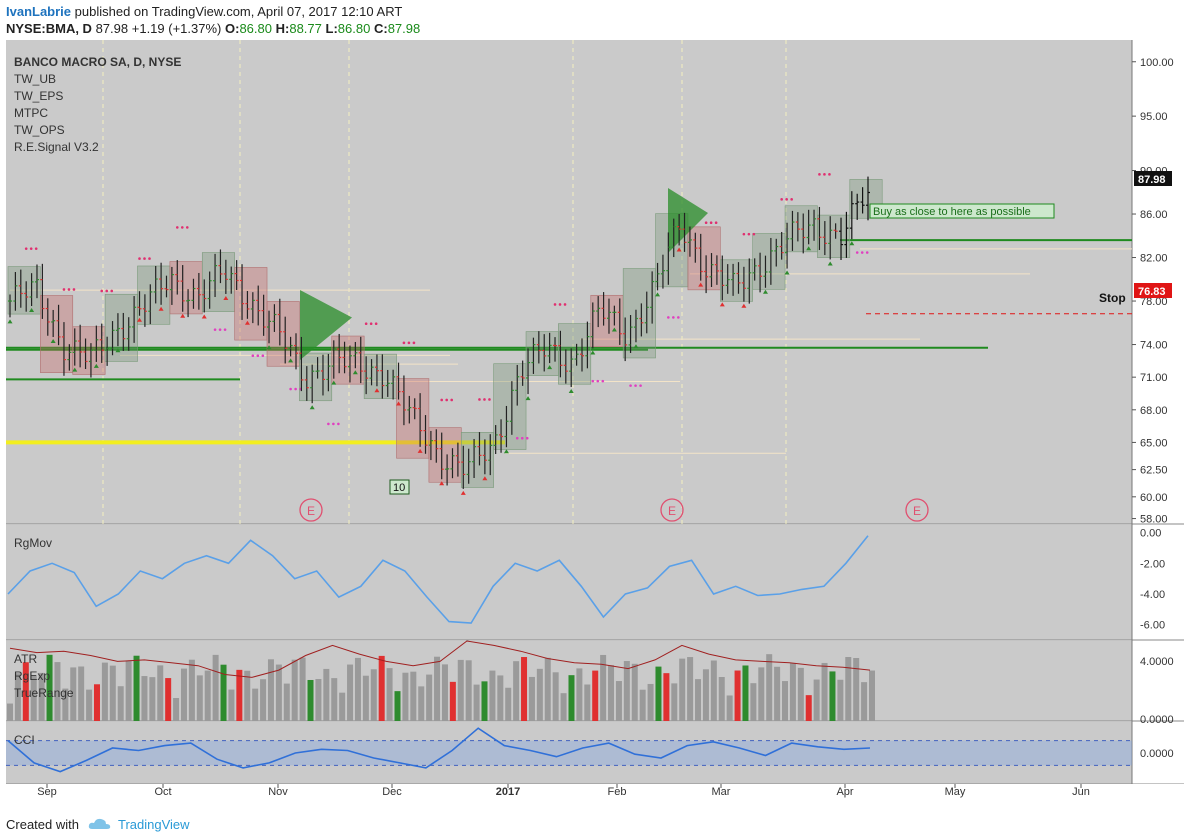  I want to click on cci-line, so click(439, 750).